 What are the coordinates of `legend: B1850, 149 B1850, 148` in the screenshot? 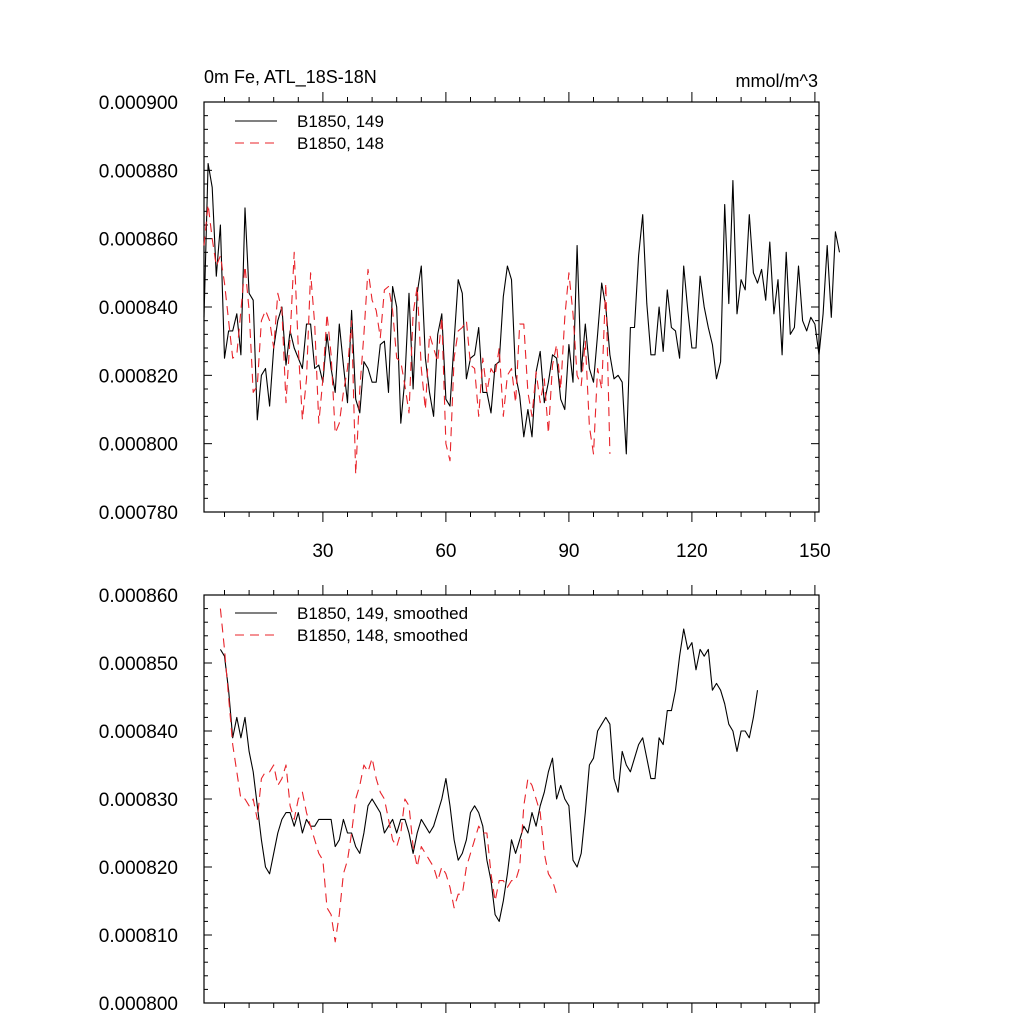 It's located at (309, 132).